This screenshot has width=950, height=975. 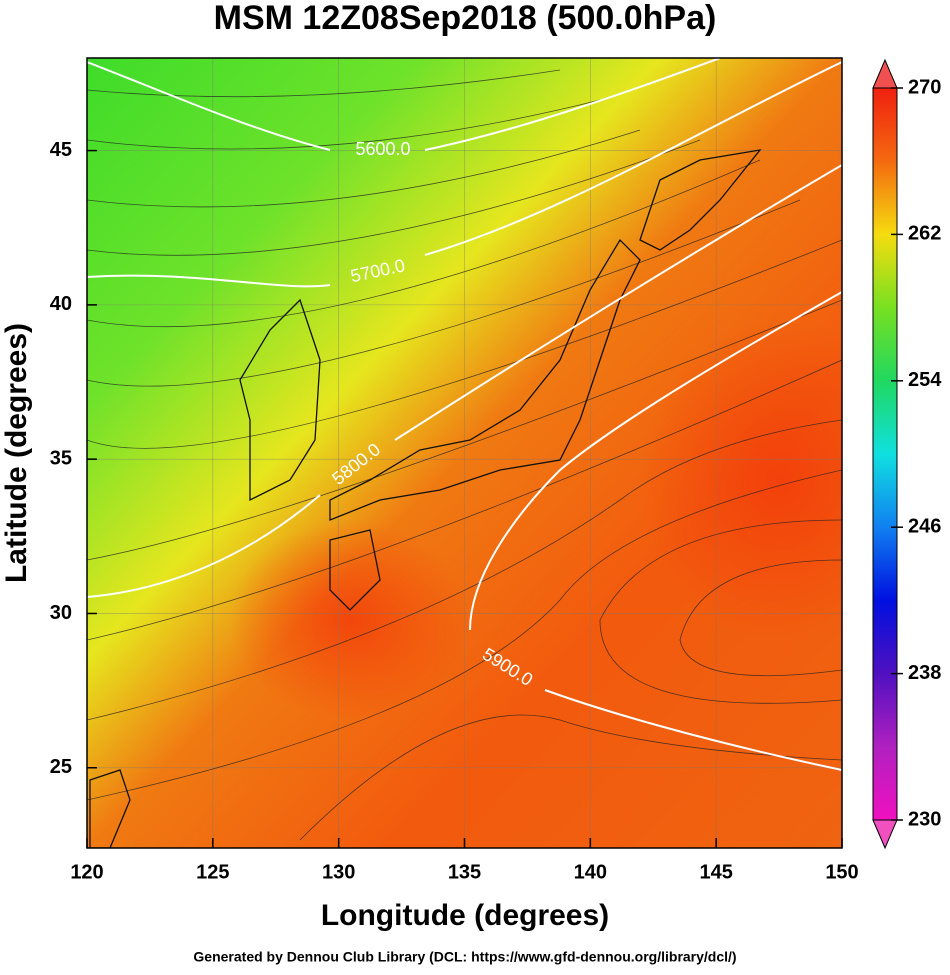 What do you see at coordinates (924, 526) in the screenshot?
I see `colorbar-tick-label: 246` at bounding box center [924, 526].